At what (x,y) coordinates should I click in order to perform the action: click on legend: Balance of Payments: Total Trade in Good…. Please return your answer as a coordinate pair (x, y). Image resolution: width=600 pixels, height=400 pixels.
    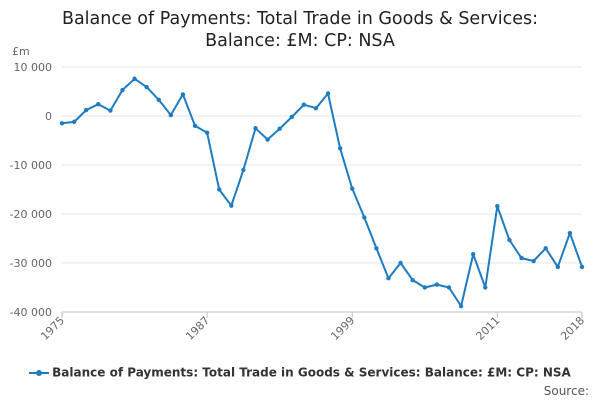
    Looking at the image, I should click on (300, 372).